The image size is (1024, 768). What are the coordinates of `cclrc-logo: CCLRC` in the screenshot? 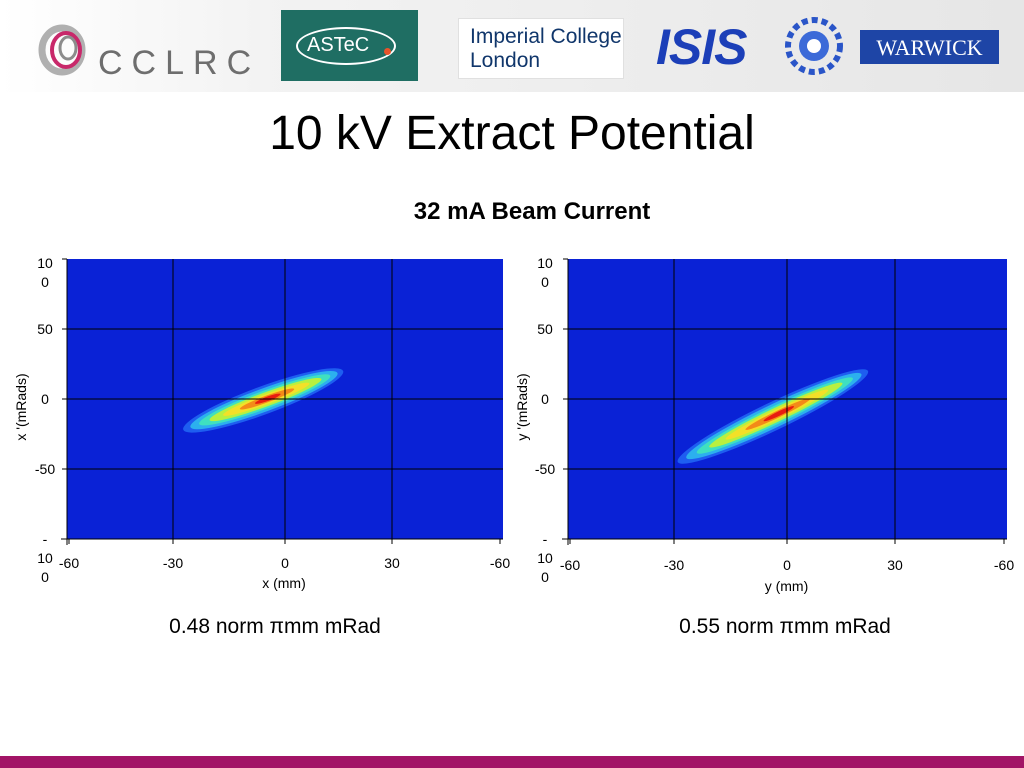 It's located at (144, 49).